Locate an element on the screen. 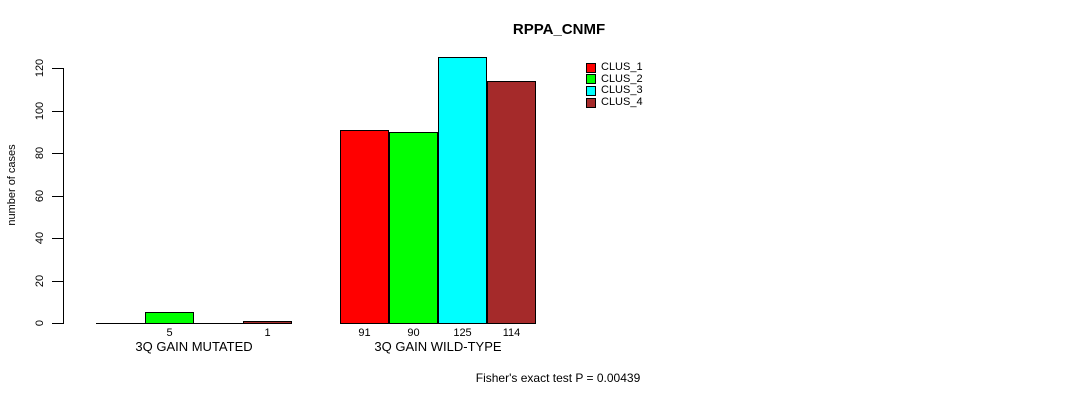  legend-item: CLUS_1 is located at coordinates (614, 68).